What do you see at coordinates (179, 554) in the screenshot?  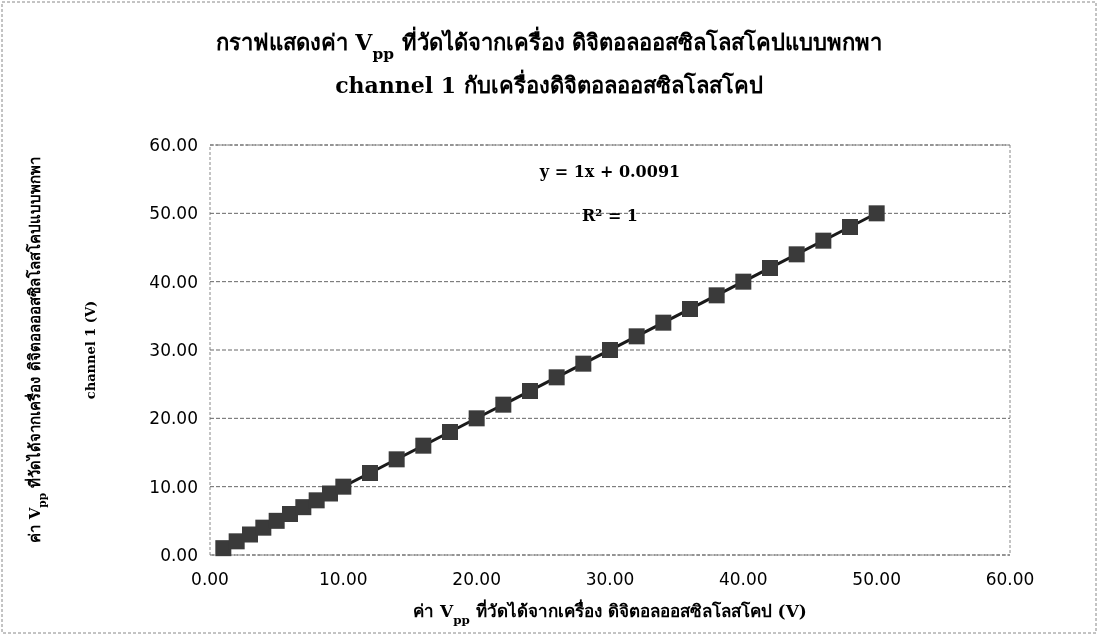 I see `y-tick-label: 0.00` at bounding box center [179, 554].